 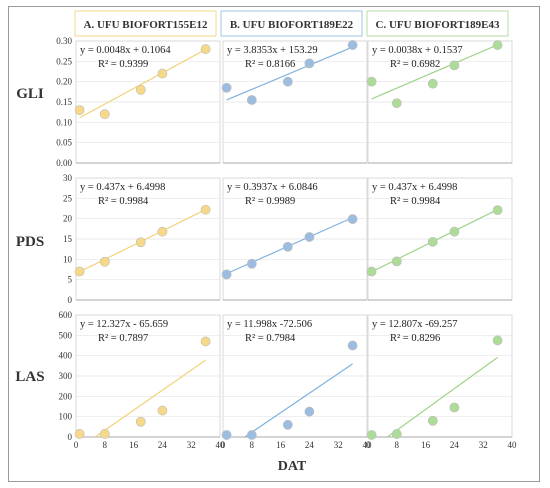 I want to click on panel-gli-c: y = 0.0038x + 0.1537 R² = 0.6982, so click(x=439, y=102).